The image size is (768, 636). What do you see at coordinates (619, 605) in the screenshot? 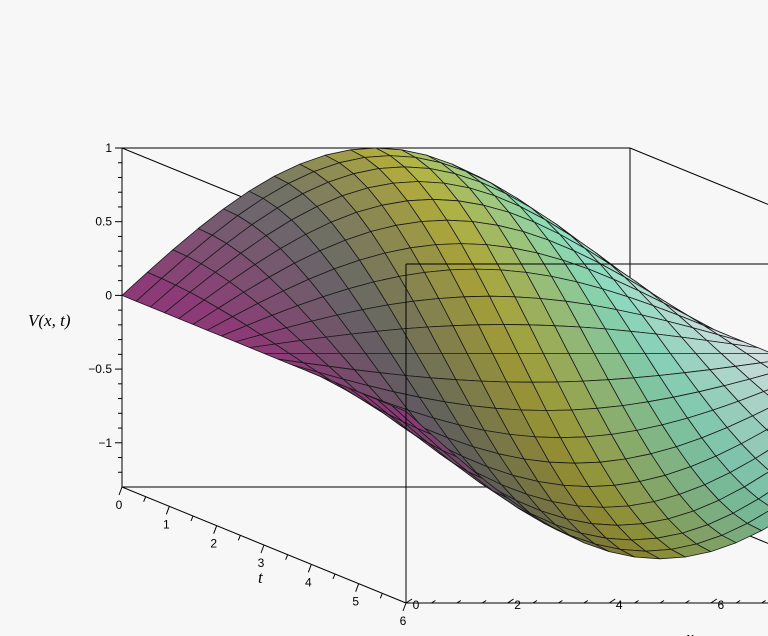
I see `x-tick-label: 4` at bounding box center [619, 605].